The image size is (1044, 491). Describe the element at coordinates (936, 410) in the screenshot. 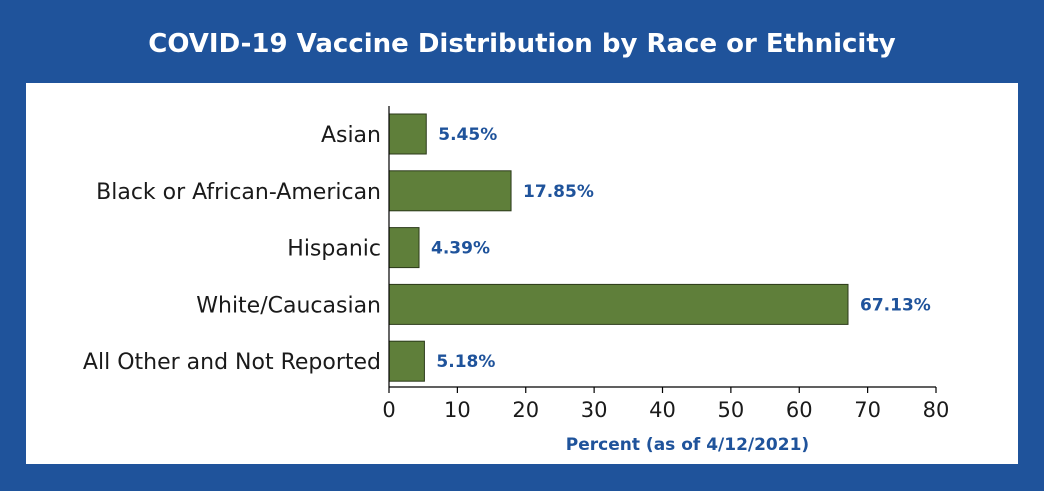

I see `x-tick-label-80: 80` at that location.